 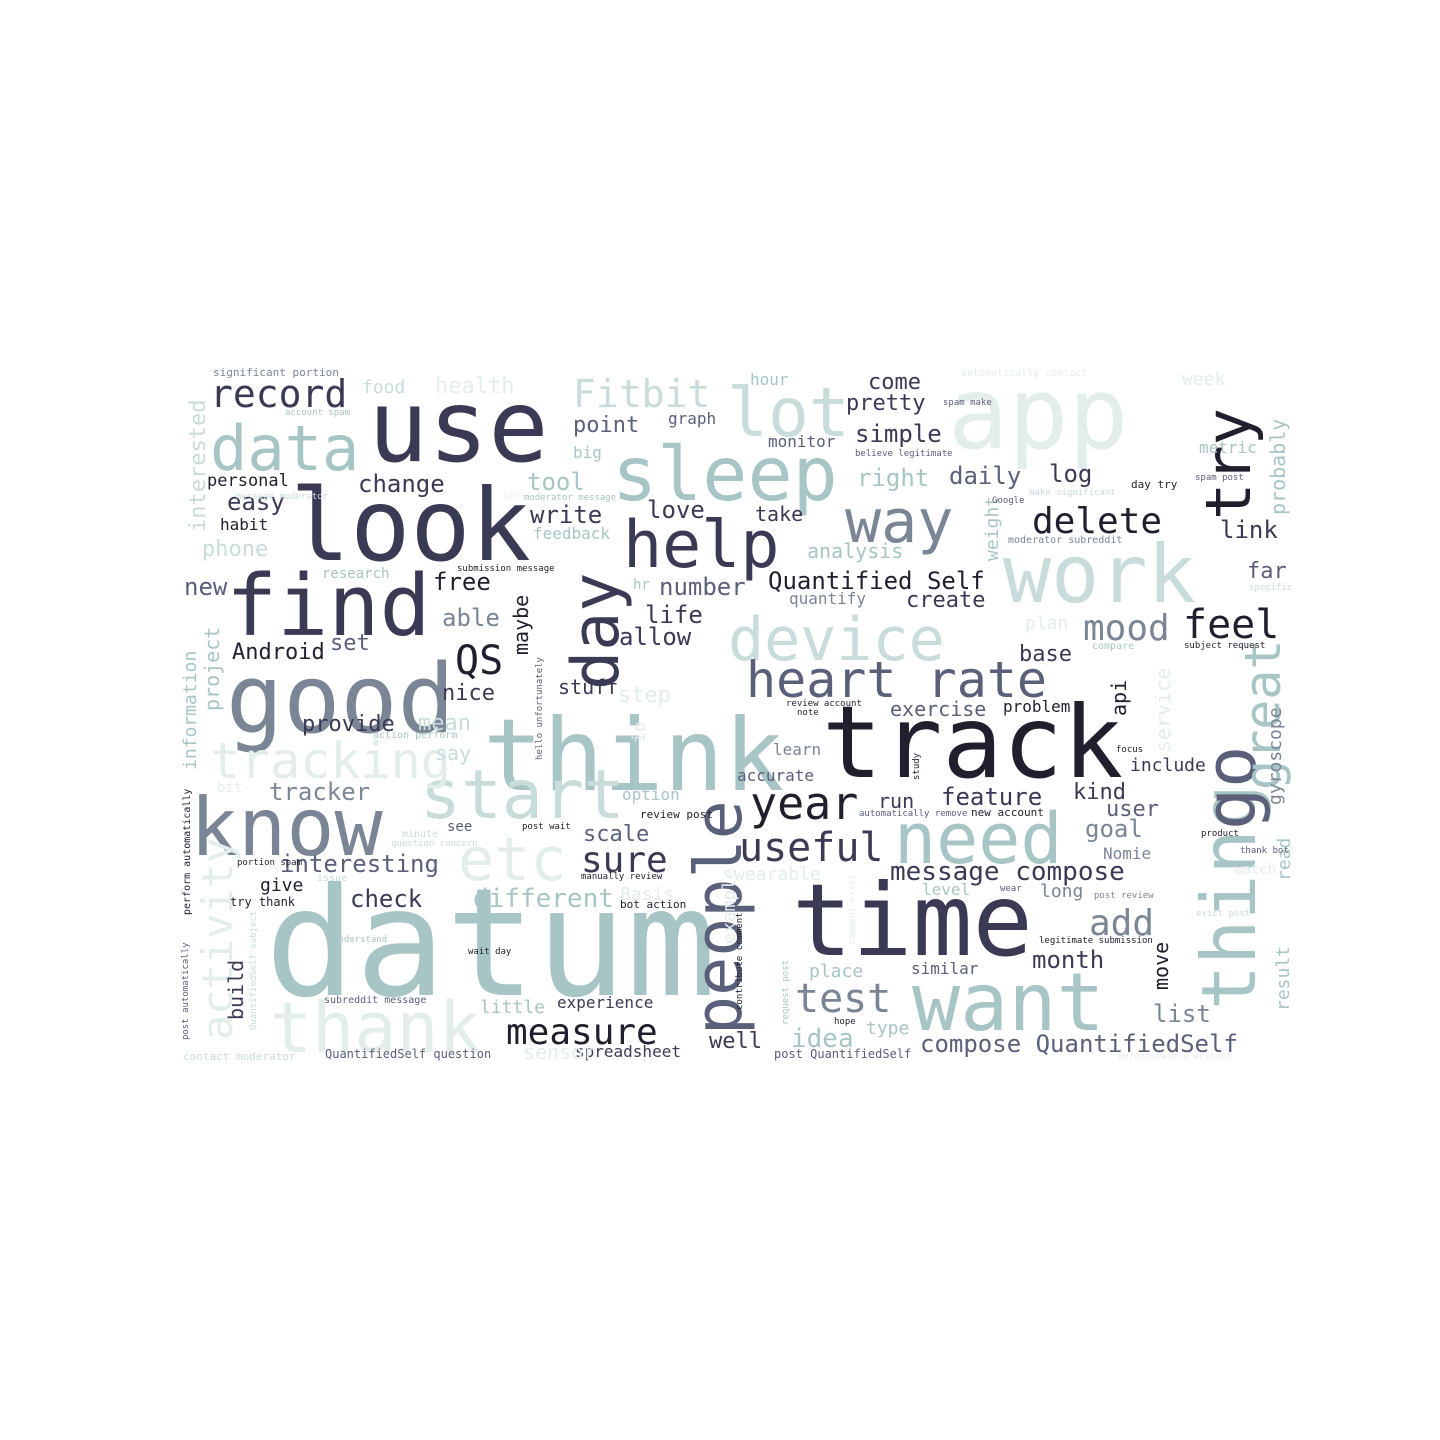 What do you see at coordinates (566, 515) in the screenshot?
I see `cloud-word: write` at bounding box center [566, 515].